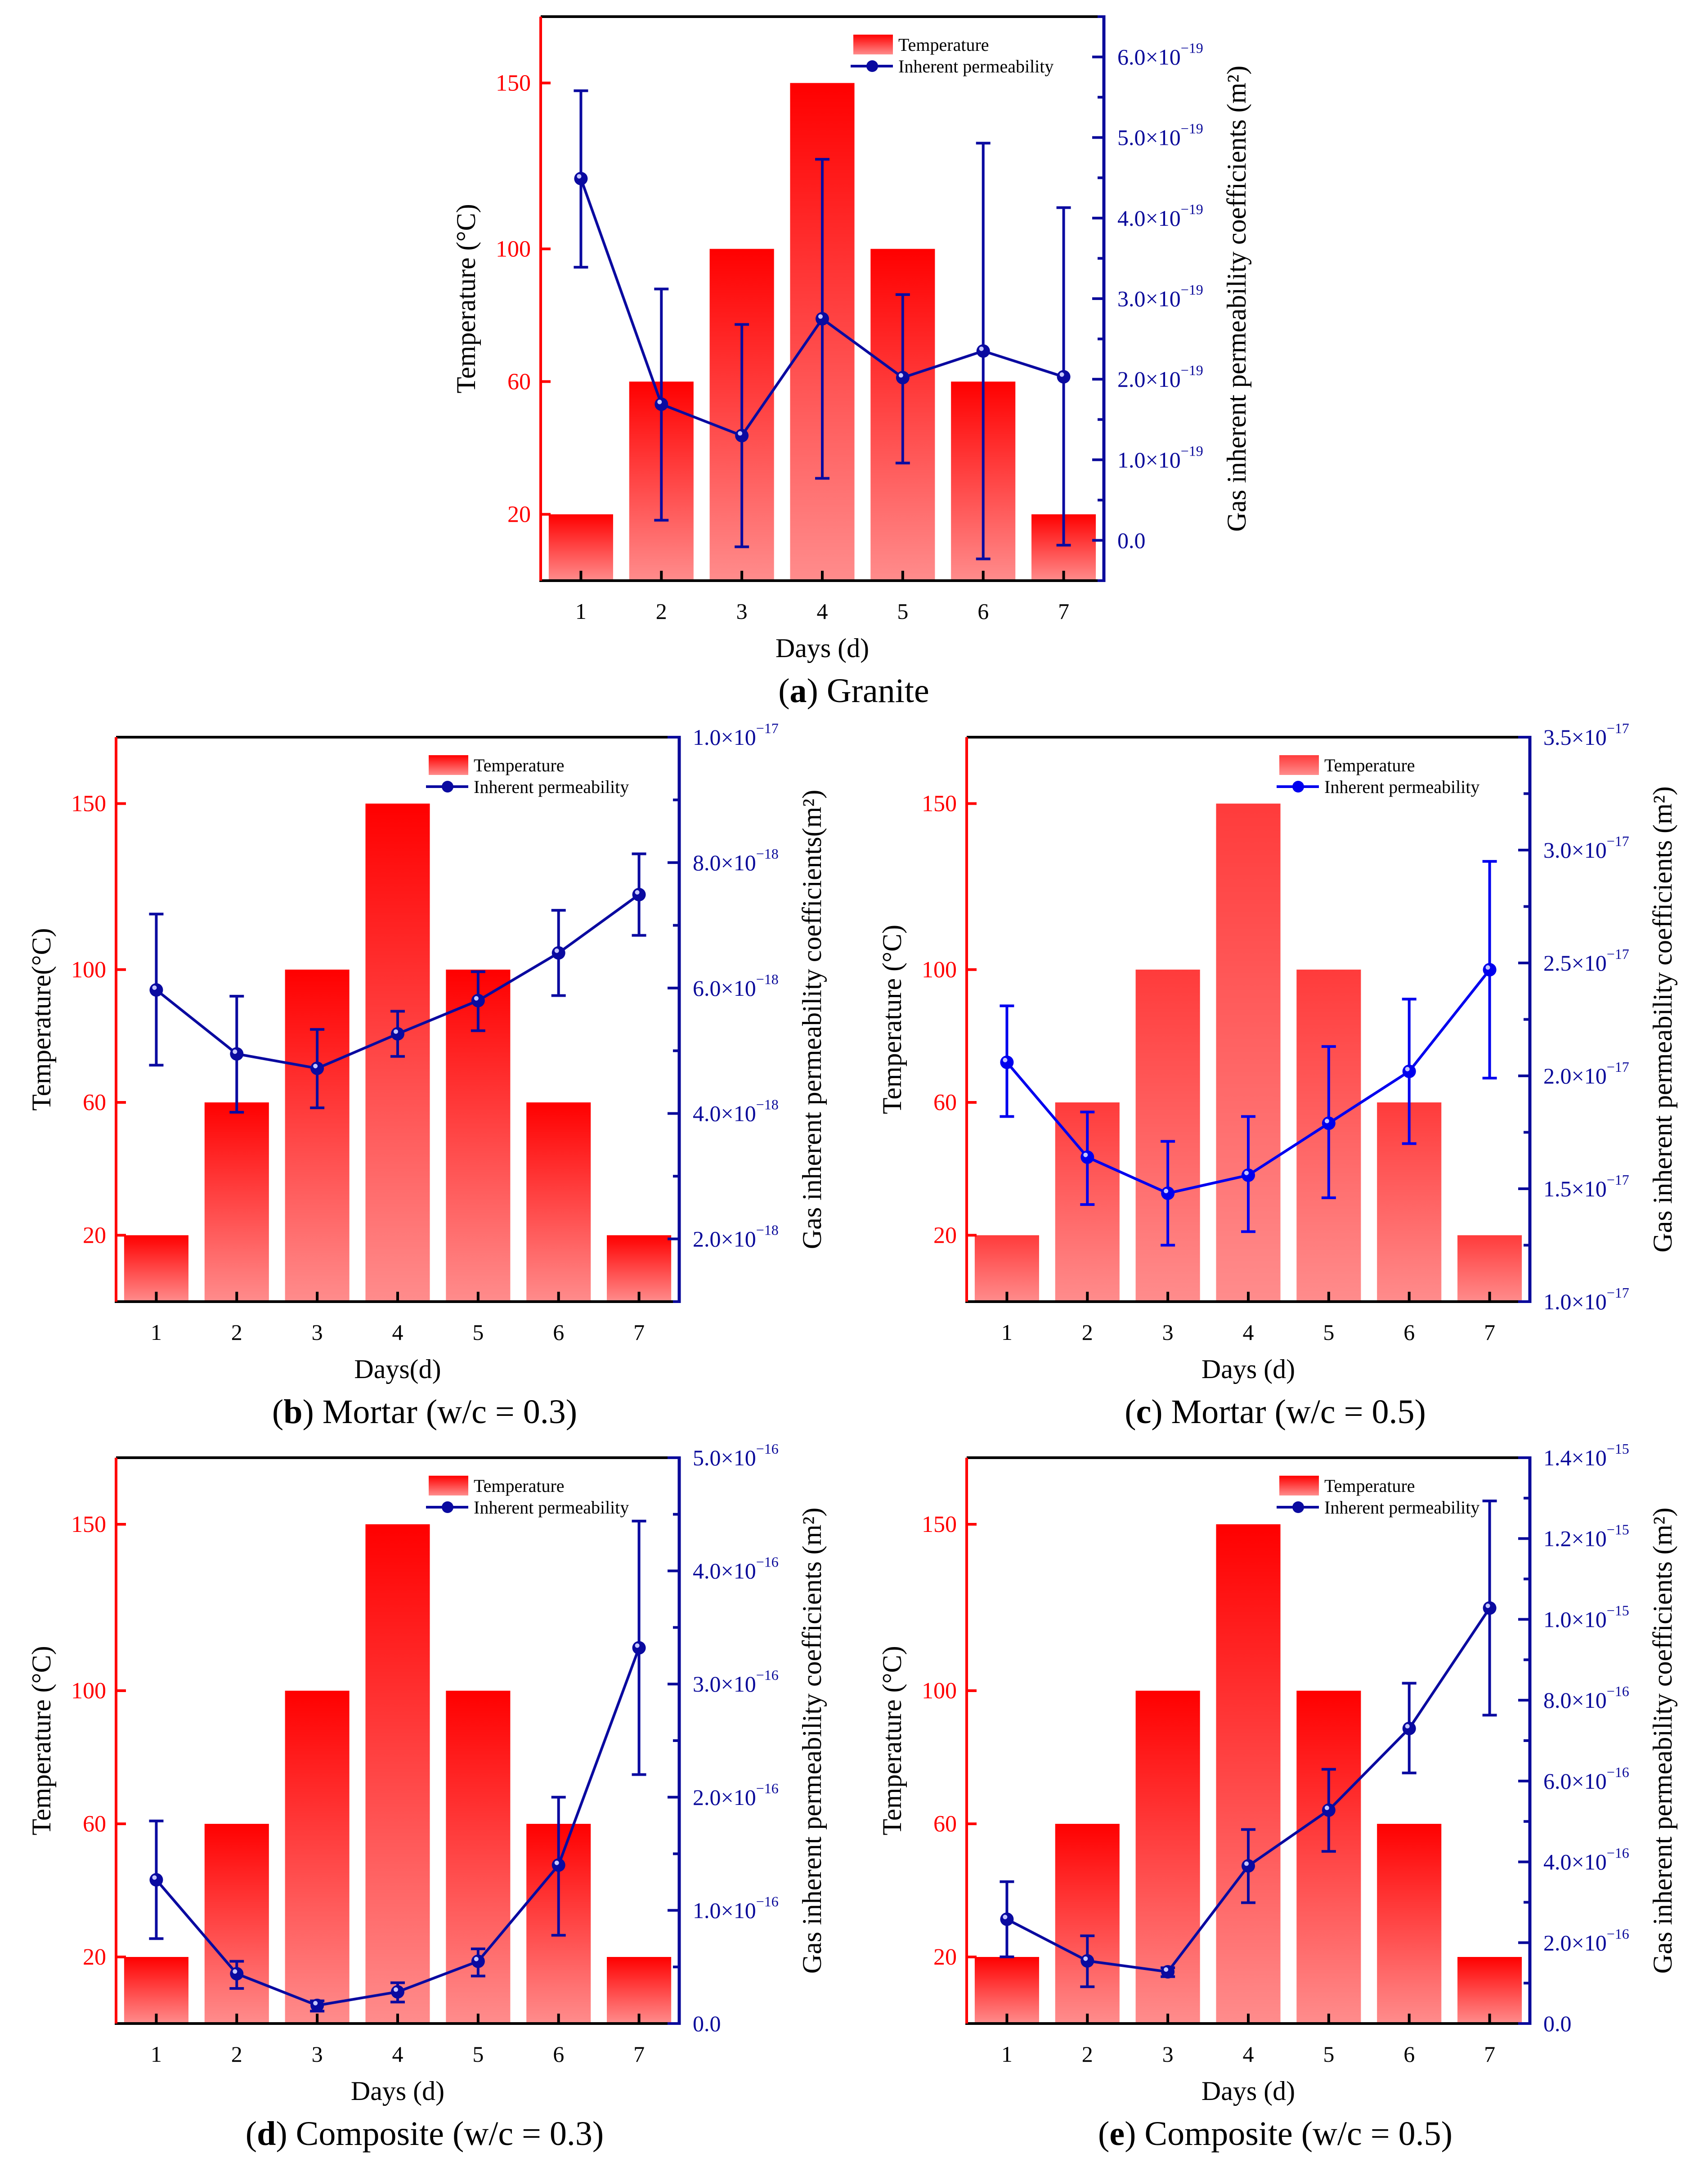  What do you see at coordinates (1586, 735) in the screenshot?
I see `right-tick-label: 3.5×10⁻¹⁷` at bounding box center [1586, 735].